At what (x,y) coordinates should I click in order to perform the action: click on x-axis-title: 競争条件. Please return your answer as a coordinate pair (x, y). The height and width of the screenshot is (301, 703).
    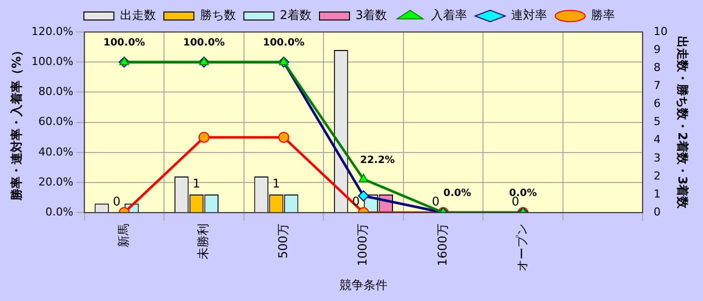
    Looking at the image, I should click on (363, 285).